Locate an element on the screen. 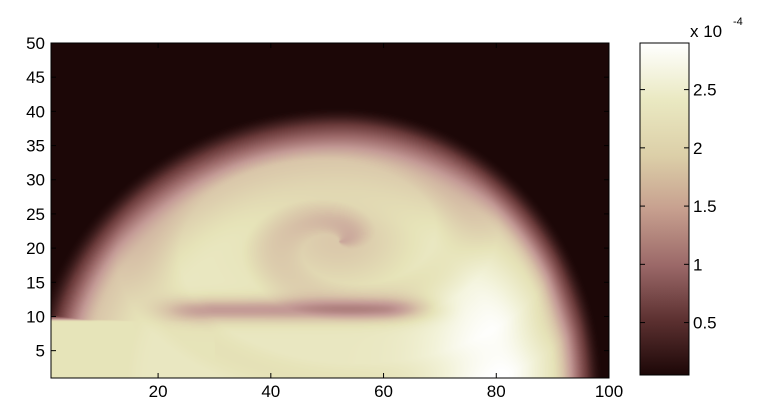 The image size is (761, 398). y-tick-label: 50 is located at coordinates (35, 43).